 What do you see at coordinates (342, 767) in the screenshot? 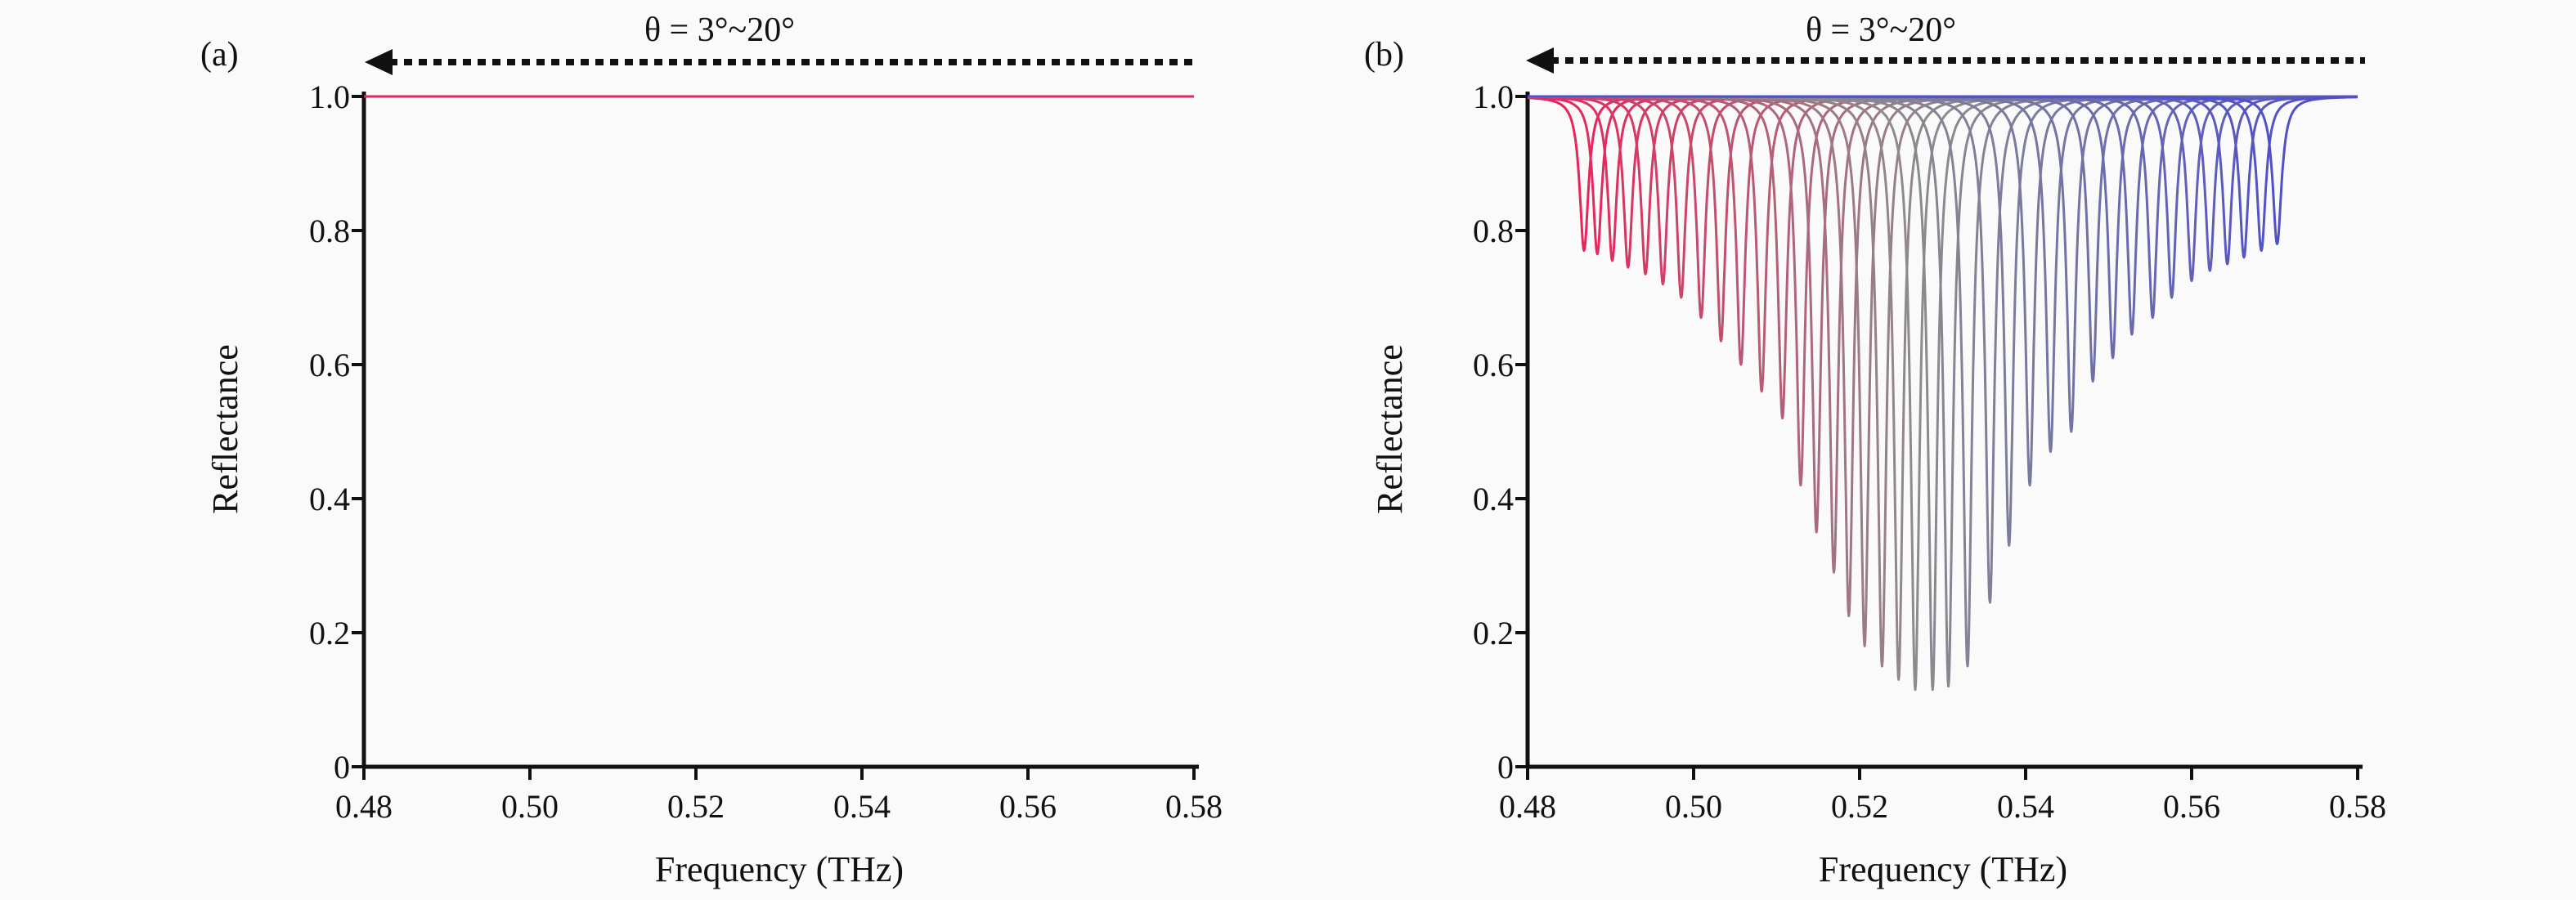
I see `panel-a-y-tick-label: 0` at bounding box center [342, 767].